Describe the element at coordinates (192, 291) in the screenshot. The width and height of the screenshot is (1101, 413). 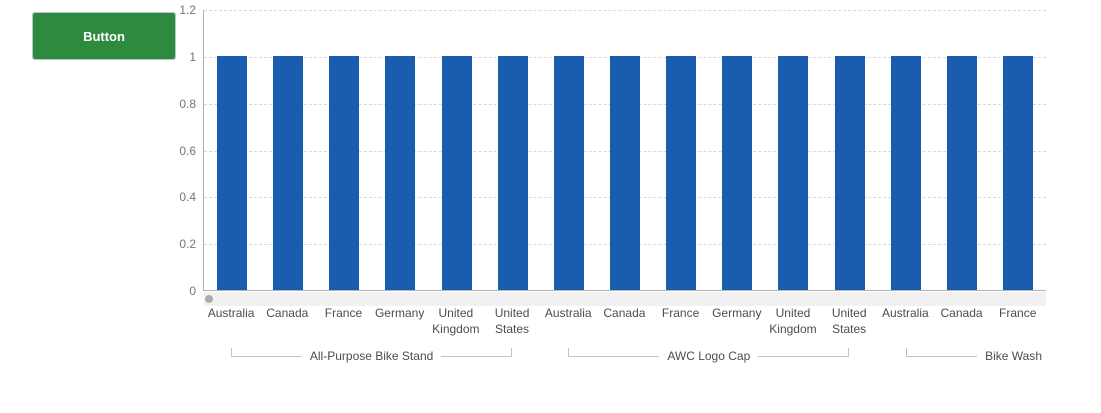
I see `y-tick-label: 0` at that location.